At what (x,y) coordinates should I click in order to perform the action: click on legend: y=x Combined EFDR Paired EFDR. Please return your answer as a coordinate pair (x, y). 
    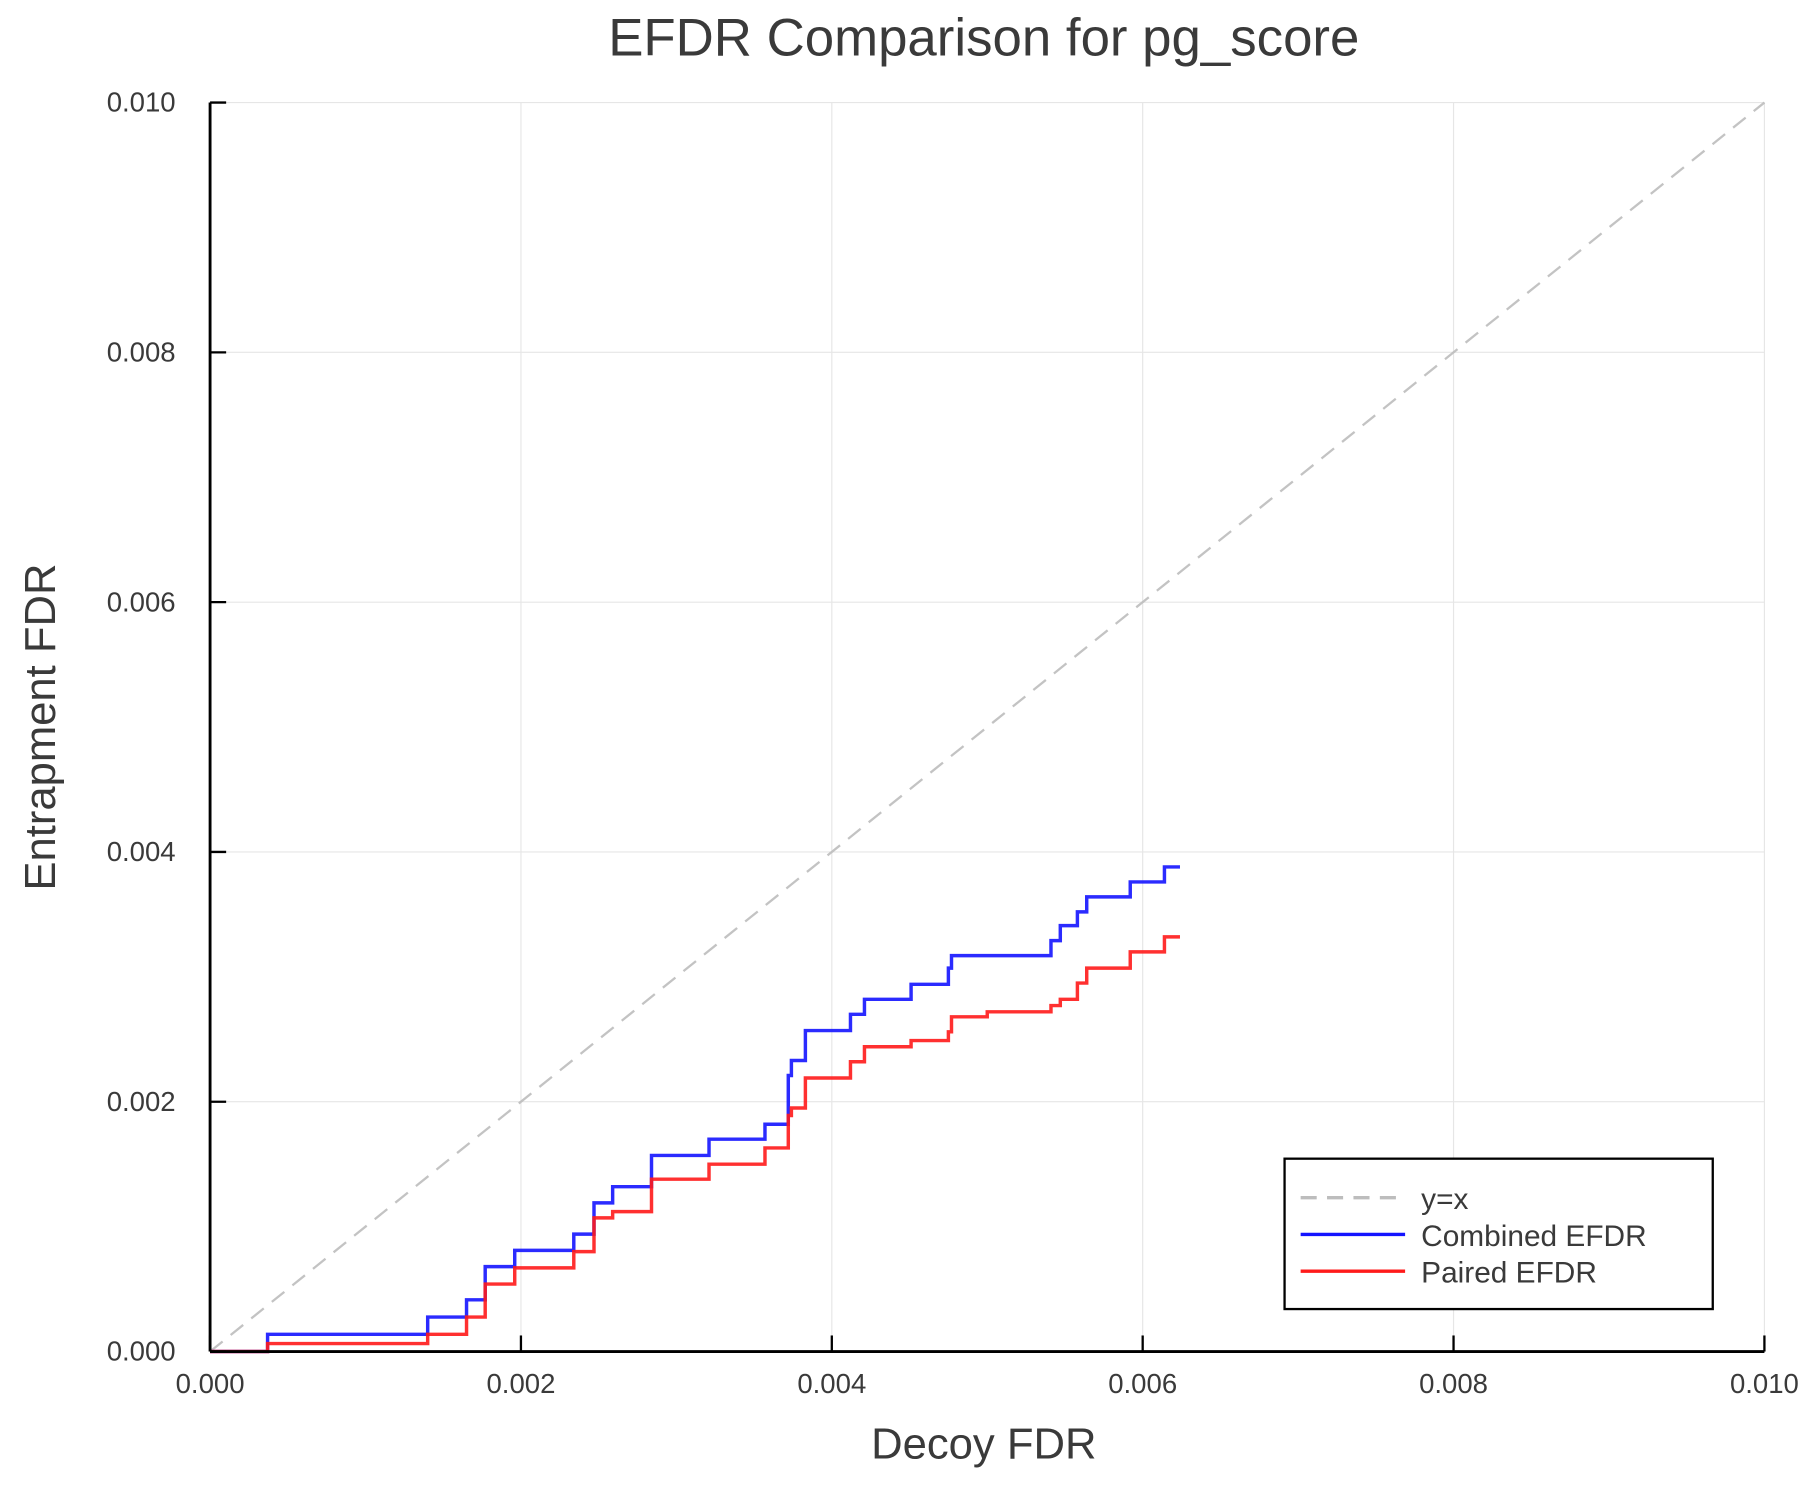
    Looking at the image, I should click on (1498, 1234).